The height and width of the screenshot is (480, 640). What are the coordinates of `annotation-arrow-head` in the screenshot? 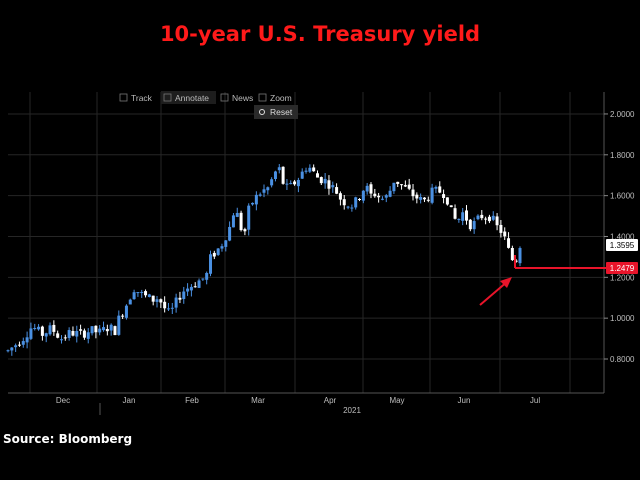 It's located at (506, 282).